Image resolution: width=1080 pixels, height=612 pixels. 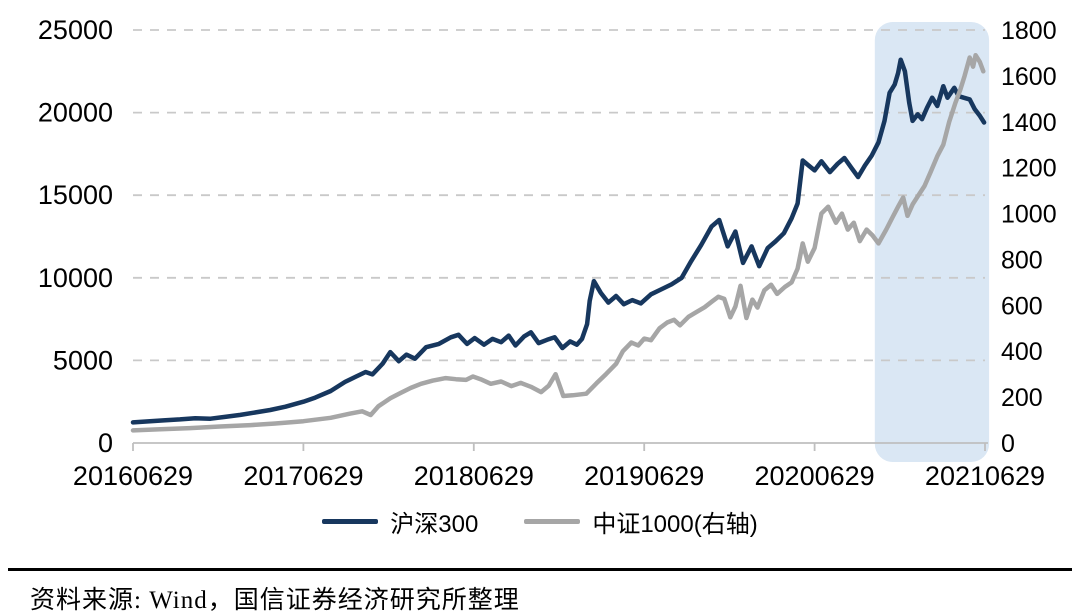 I want to click on right-axis-tick-label: 200, so click(x=1022, y=398).